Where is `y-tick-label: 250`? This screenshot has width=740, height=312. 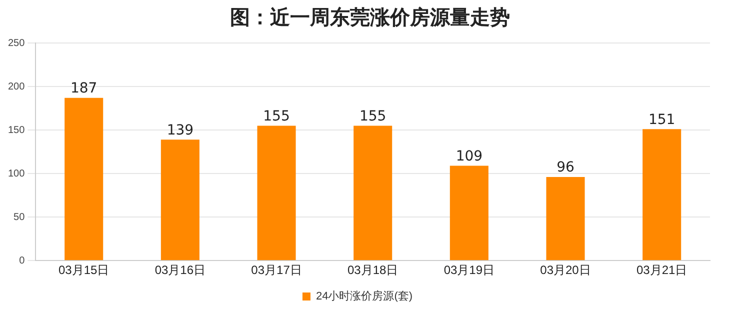
y-tick-label: 250 is located at coordinates (17, 43).